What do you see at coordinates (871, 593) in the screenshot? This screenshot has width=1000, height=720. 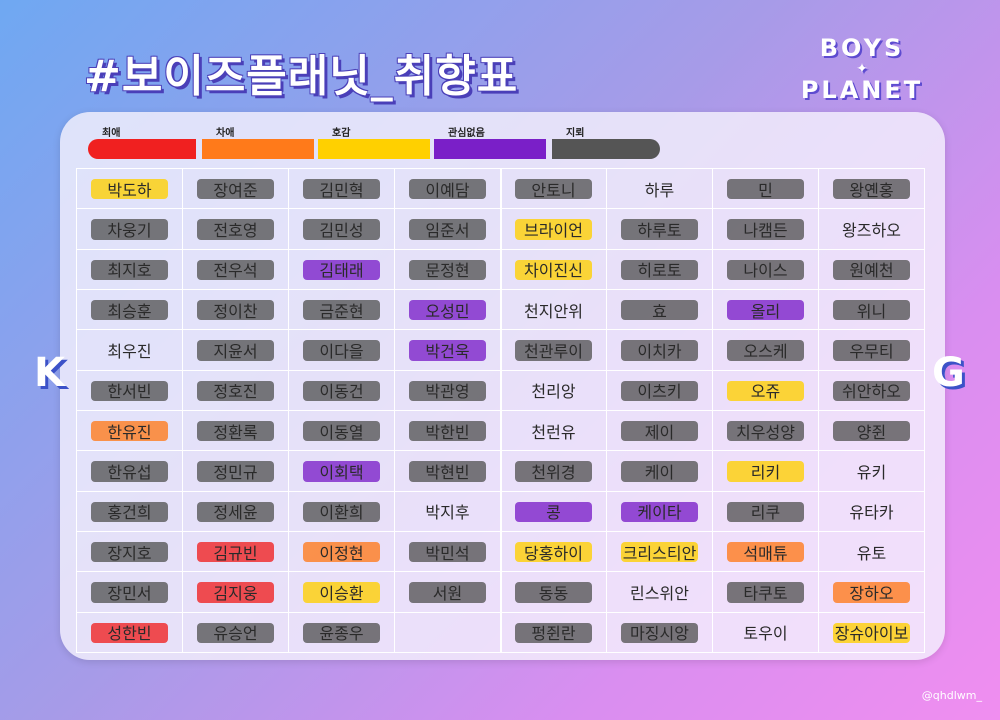 I see `trainee-name: 장하오` at bounding box center [871, 593].